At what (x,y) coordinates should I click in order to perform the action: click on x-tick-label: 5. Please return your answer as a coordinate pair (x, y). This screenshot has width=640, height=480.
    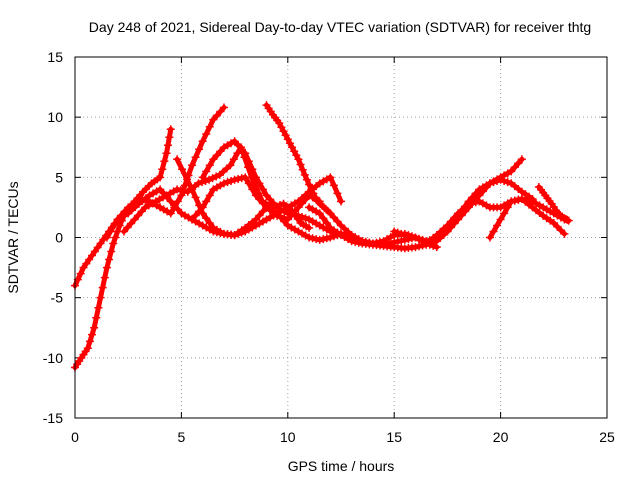
    Looking at the image, I should click on (182, 437).